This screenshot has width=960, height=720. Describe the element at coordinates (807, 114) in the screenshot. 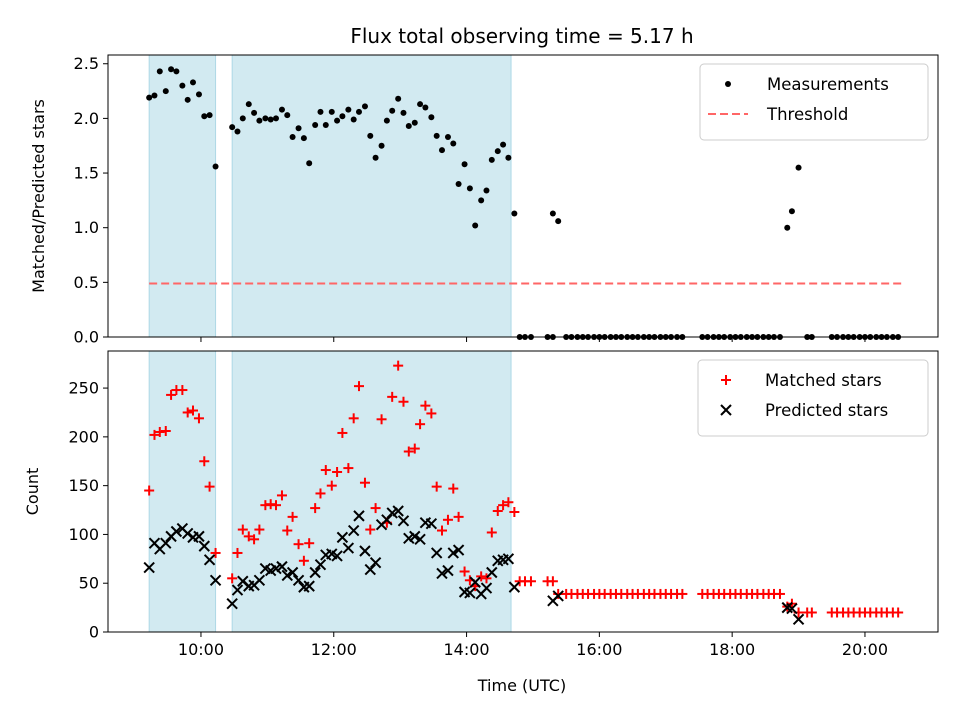

I see `legend-entry-label: Threshold` at that location.